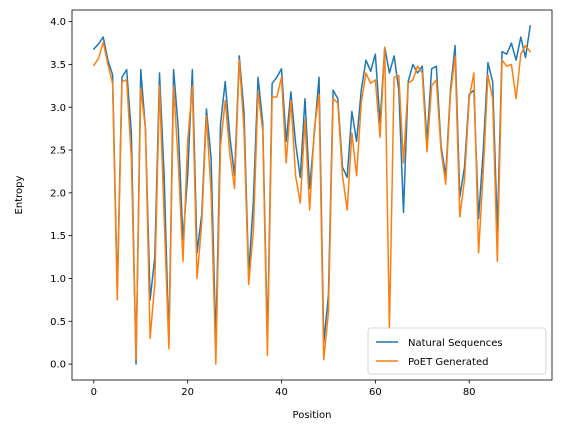  I want to click on y-tick-label: 3.0, so click(58, 108).